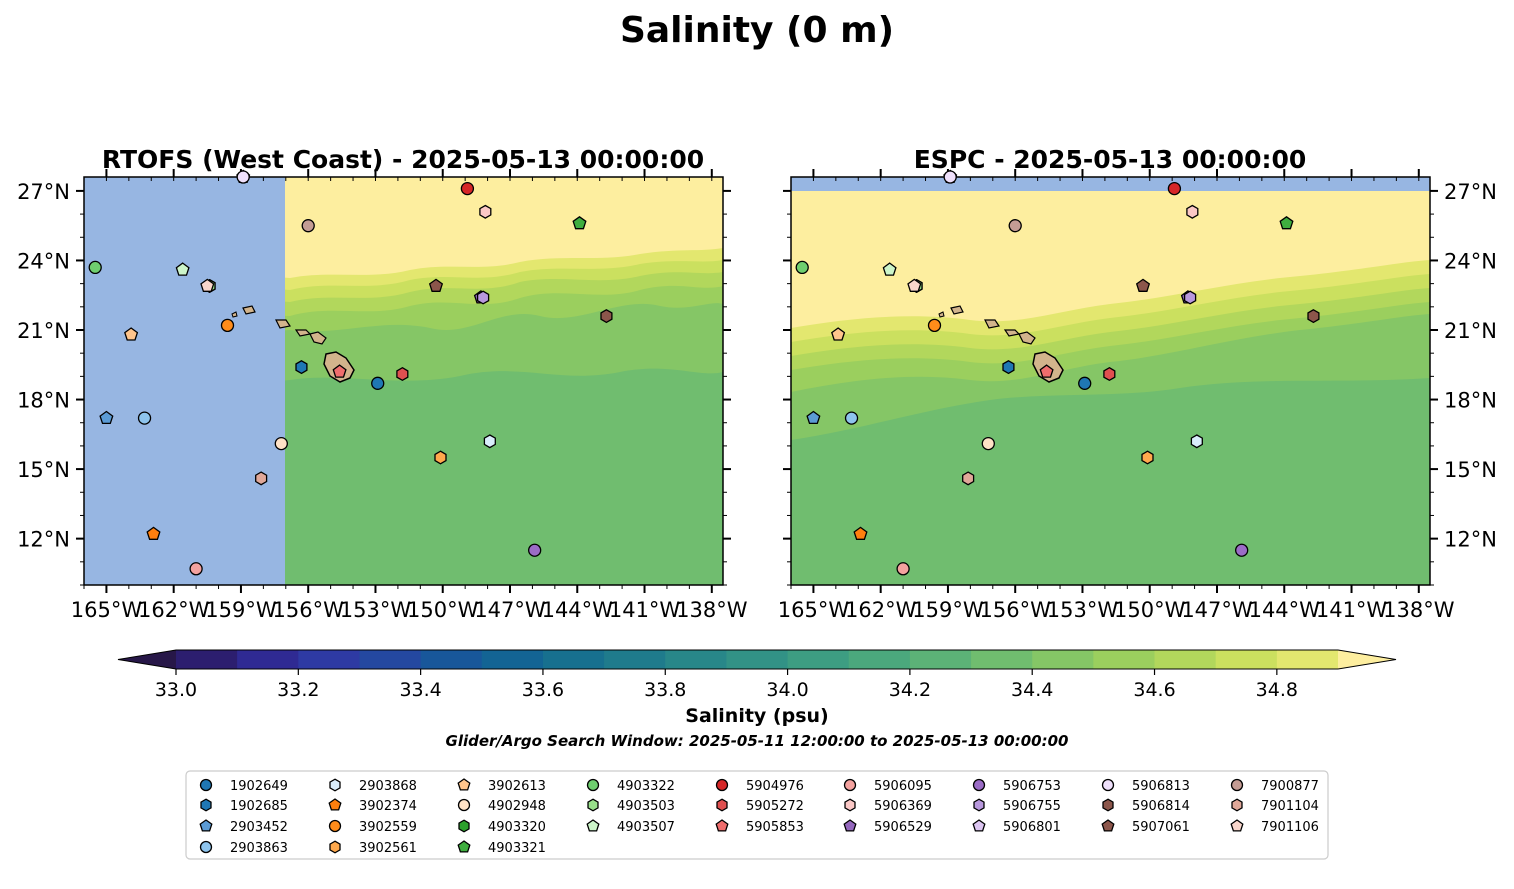 The image size is (1514, 889). What do you see at coordinates (174, 610) in the screenshot?
I see `rtofs-lon-tick-label: 162°W` at bounding box center [174, 610].